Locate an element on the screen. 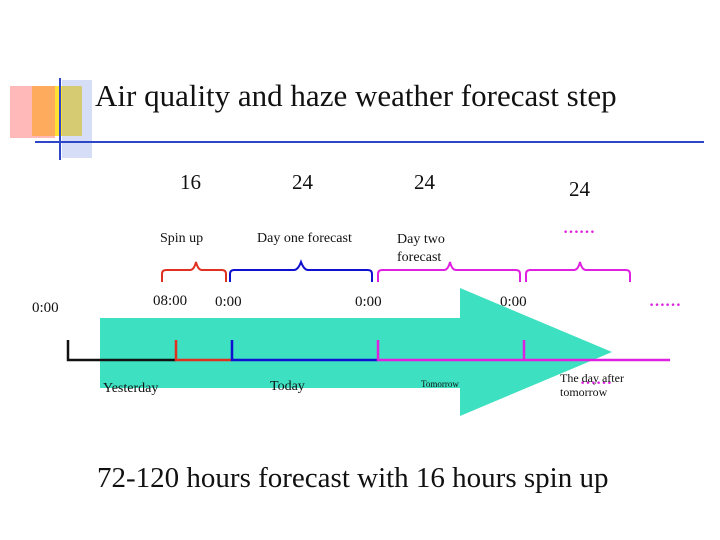 Image resolution: width=720 pixels, height=540 pixels. time-day-one-start: 0:00 is located at coordinates (228, 302).